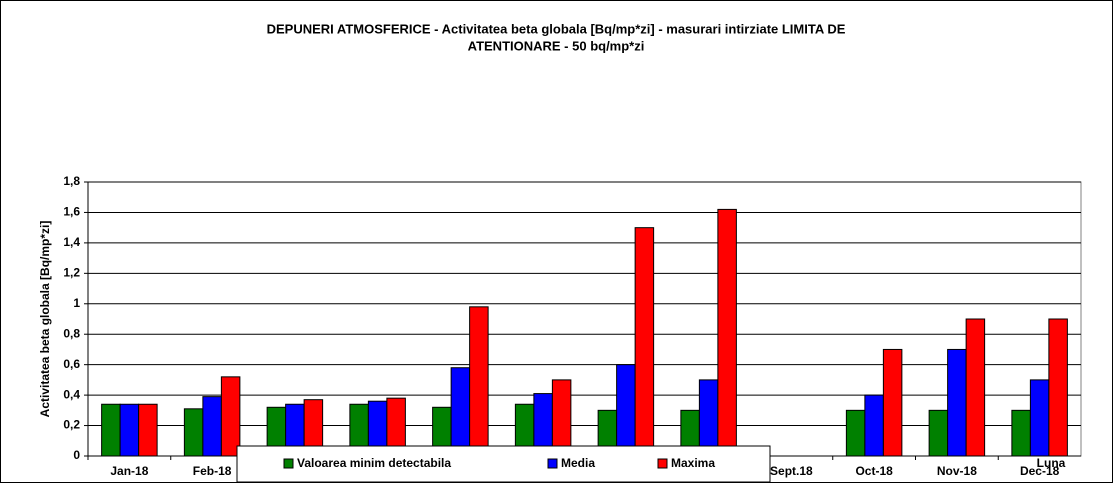  What do you see at coordinates (71, 273) in the screenshot?
I see `y-tick-label: 1,2` at bounding box center [71, 273].